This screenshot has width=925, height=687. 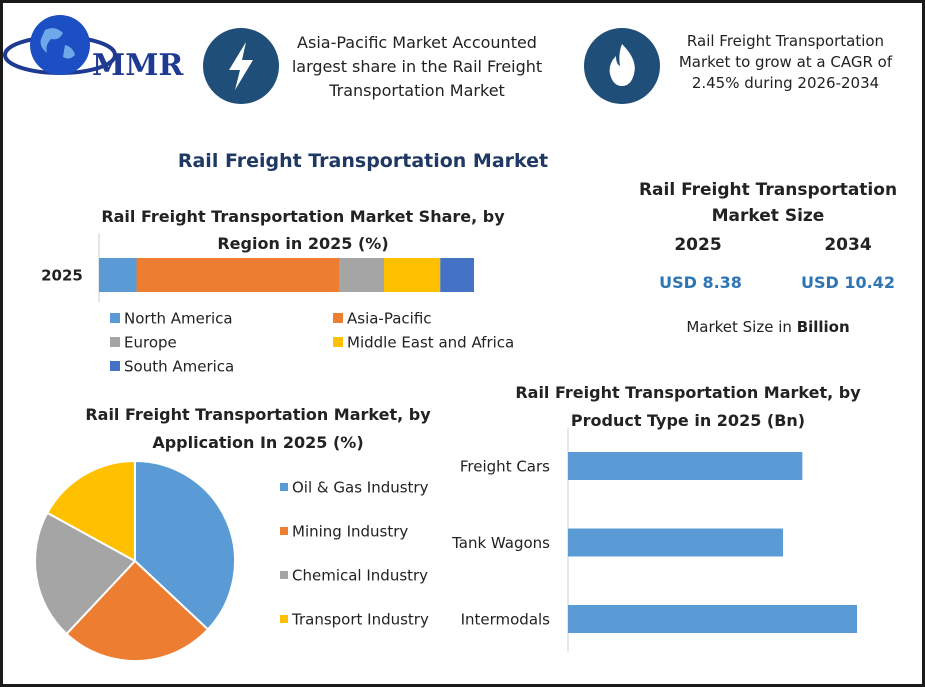 I want to click on category-label: Intermodals, so click(x=506, y=620).